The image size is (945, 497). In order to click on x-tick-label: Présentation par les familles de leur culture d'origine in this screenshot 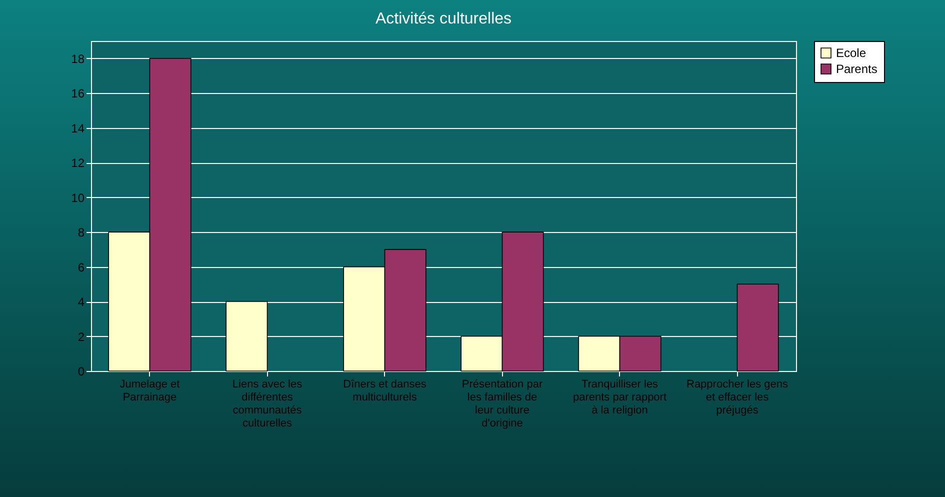, I will do `click(502, 404)`.